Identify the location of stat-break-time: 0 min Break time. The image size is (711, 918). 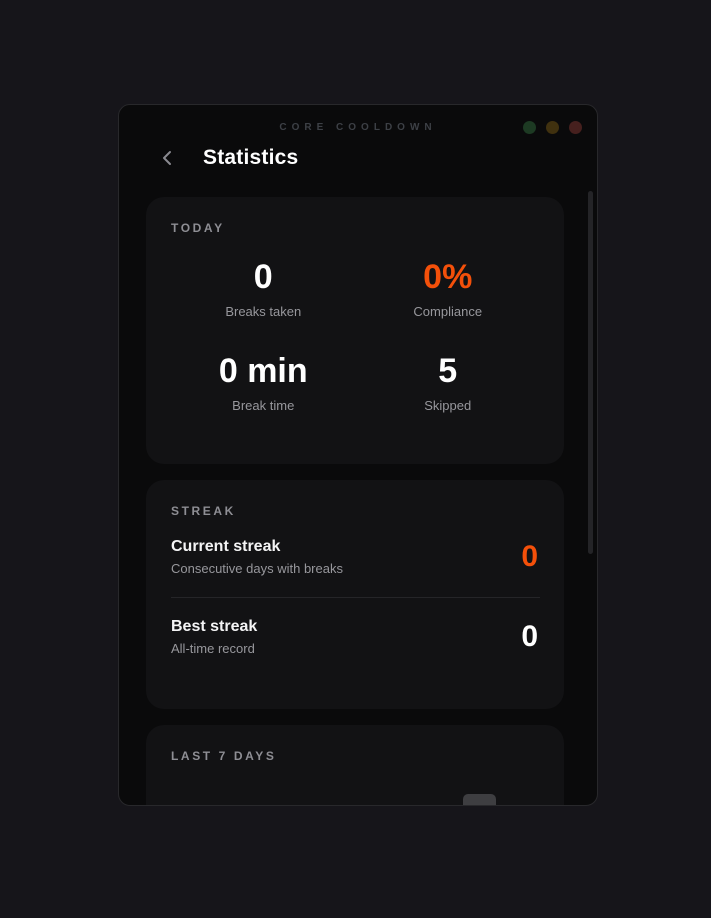
(263, 382).